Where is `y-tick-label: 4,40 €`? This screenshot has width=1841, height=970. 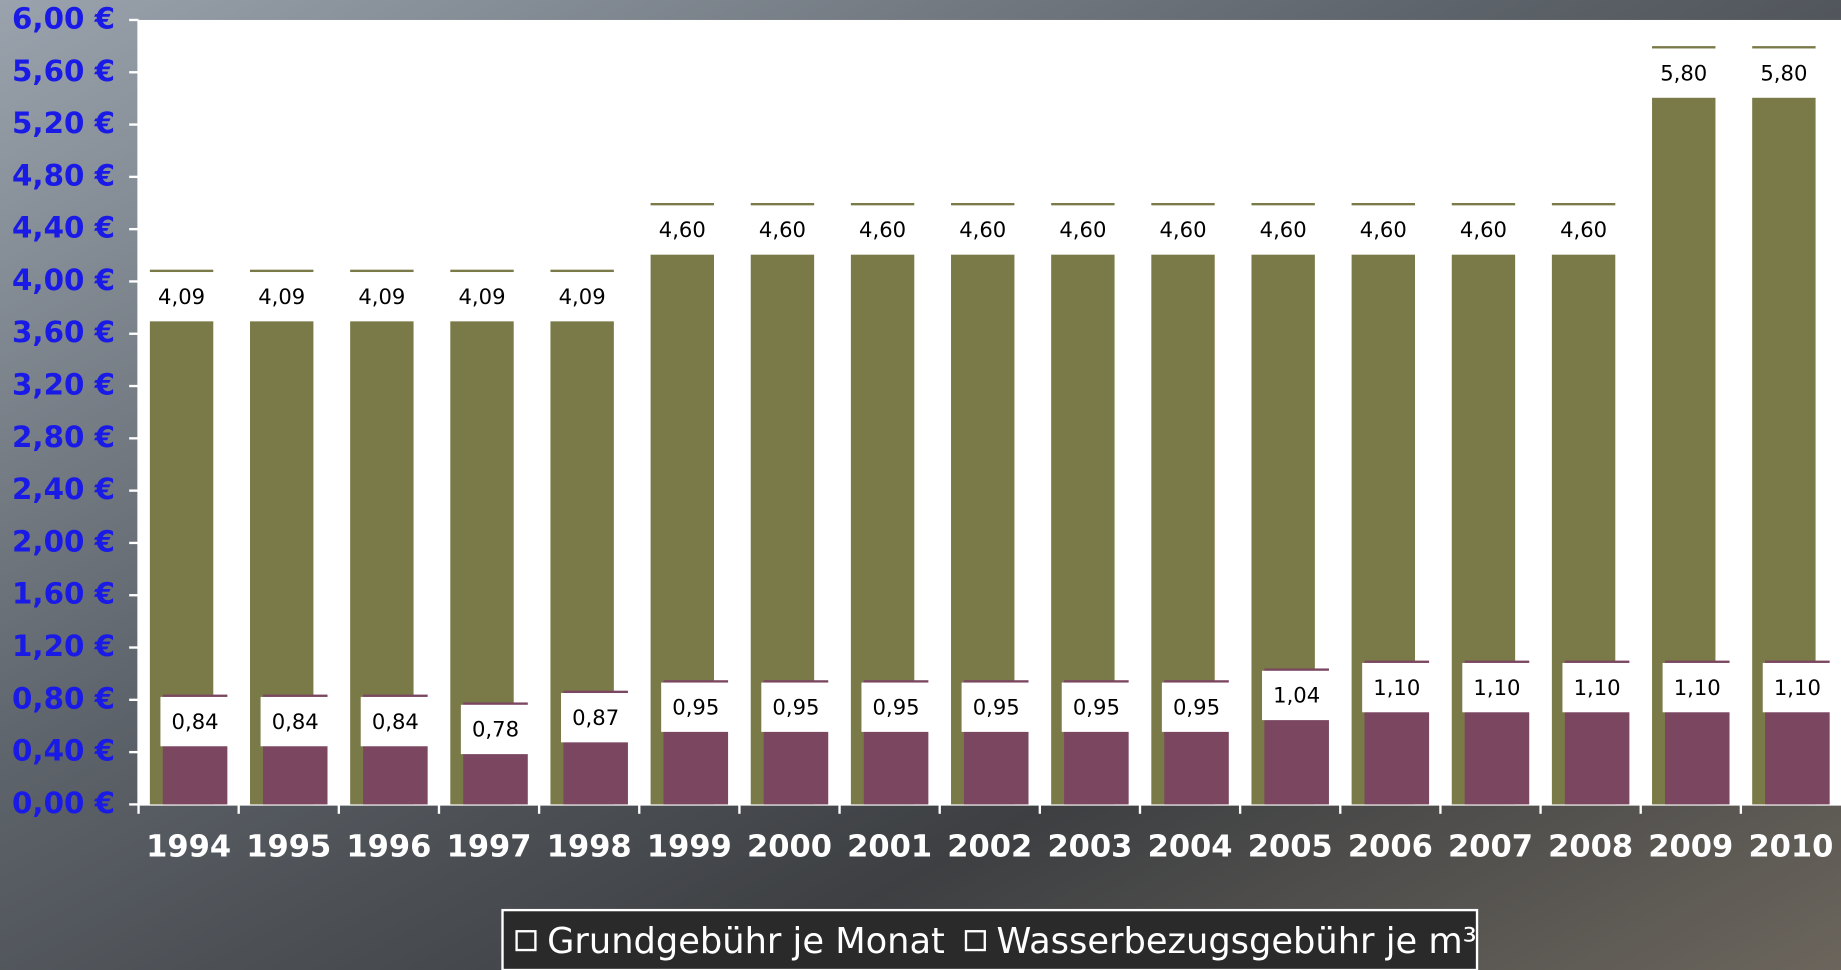 y-tick-label: 4,40 € is located at coordinates (63, 228).